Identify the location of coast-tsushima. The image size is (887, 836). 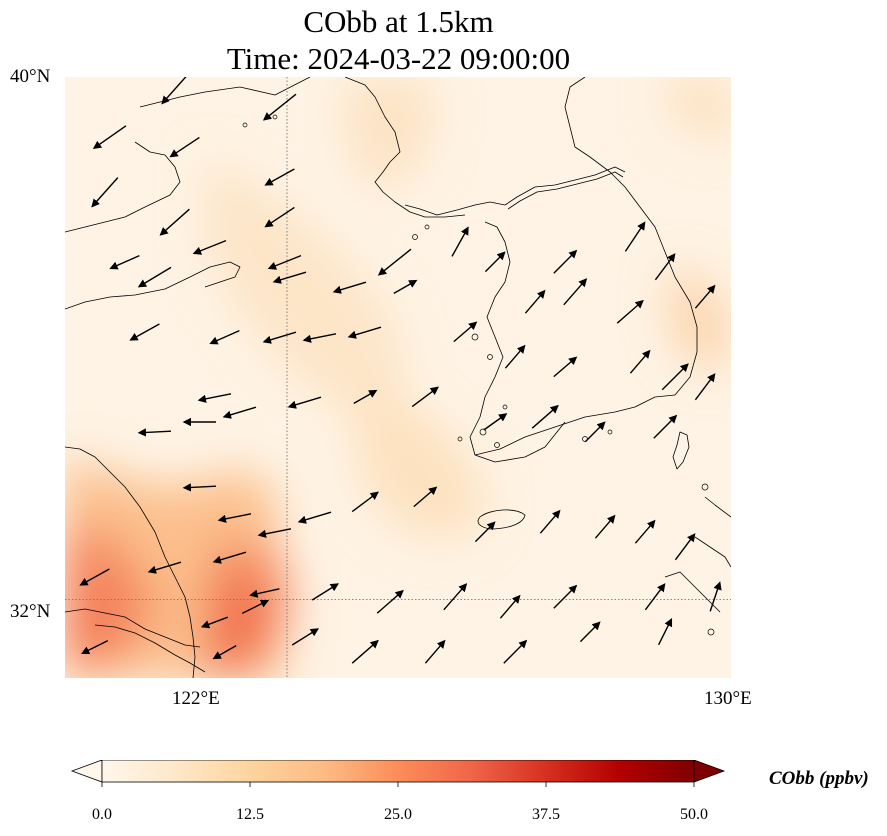
(681, 450).